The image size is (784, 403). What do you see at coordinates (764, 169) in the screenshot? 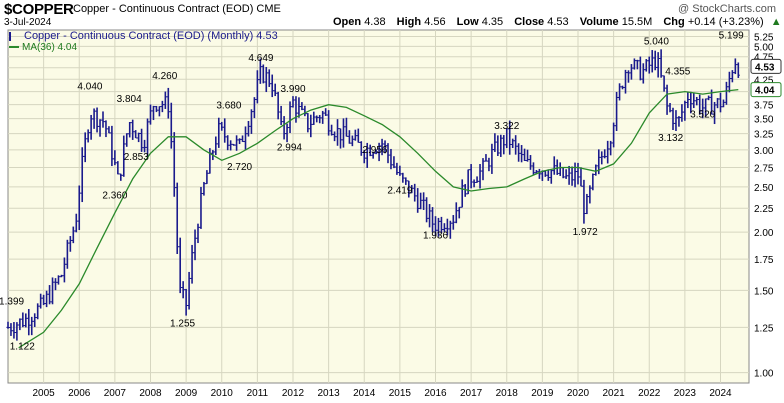
I see `y-tick-label: 2.75` at bounding box center [764, 169].